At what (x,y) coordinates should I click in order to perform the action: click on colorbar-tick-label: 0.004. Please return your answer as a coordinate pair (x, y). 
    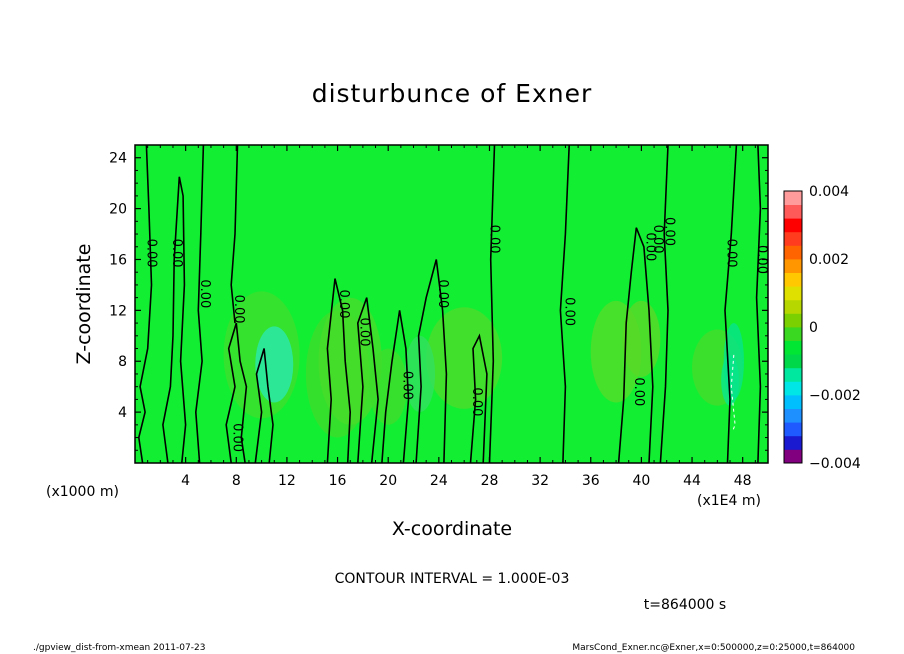
    Looking at the image, I should click on (829, 192).